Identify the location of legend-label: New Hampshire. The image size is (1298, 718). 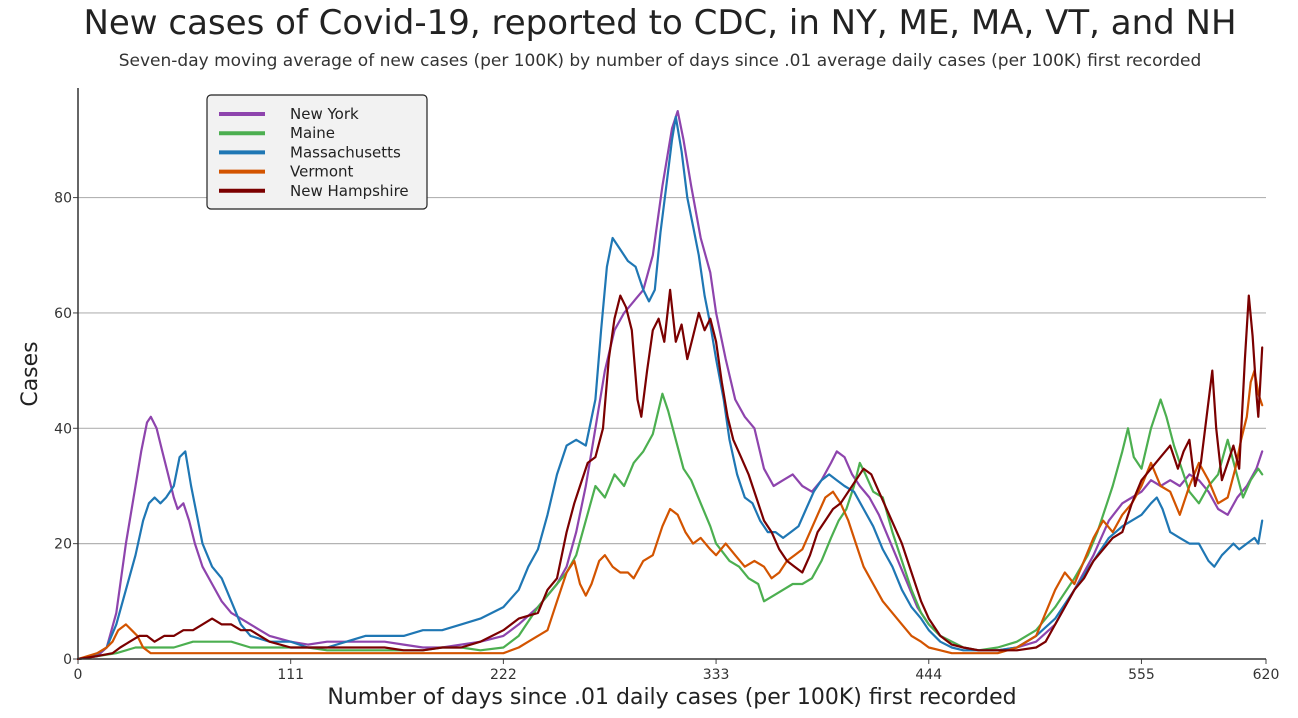
(349, 191).